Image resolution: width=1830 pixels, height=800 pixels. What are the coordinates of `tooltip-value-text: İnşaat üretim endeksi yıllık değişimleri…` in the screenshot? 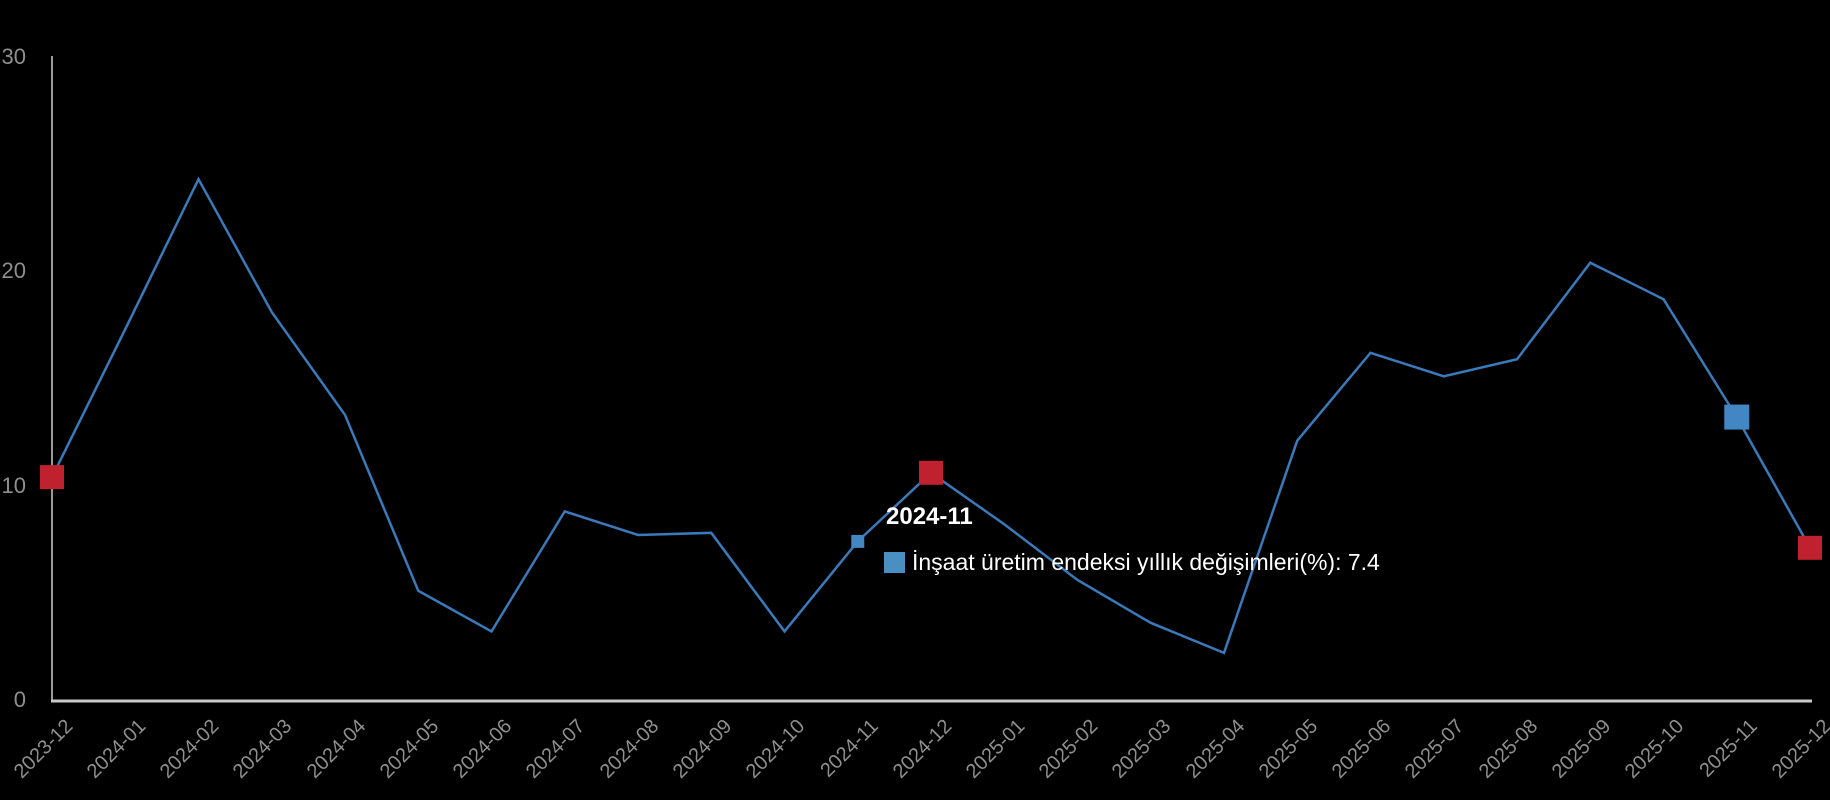 It's located at (1146, 562).